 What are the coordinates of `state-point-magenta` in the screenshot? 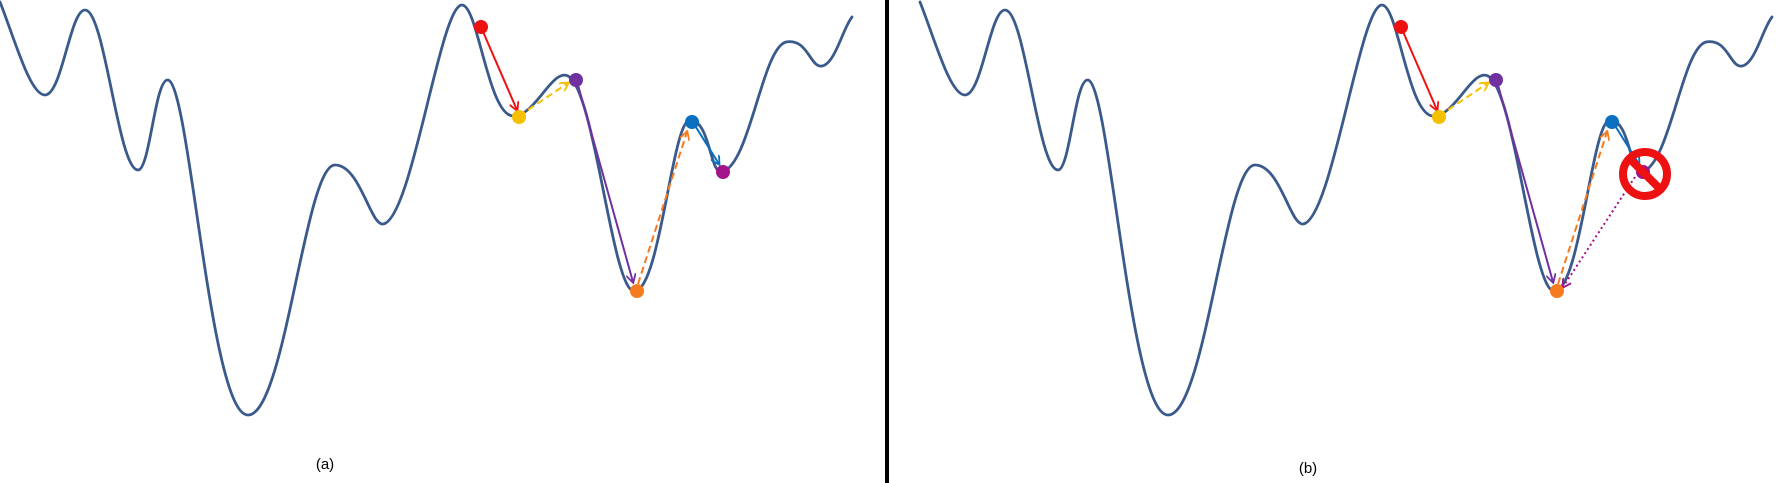 It's located at (723, 172).